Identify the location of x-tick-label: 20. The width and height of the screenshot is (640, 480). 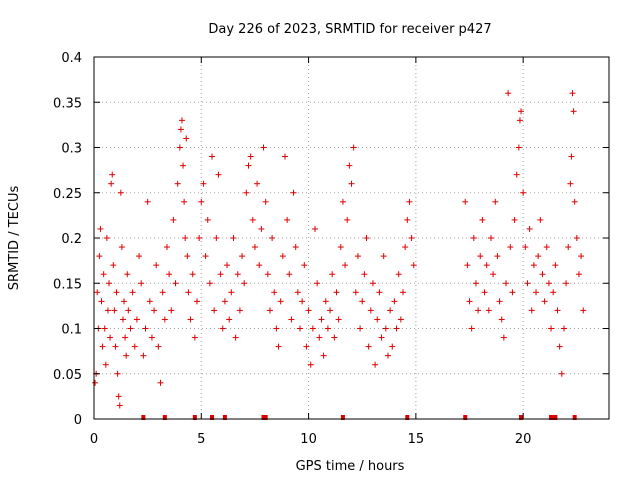
(523, 439).